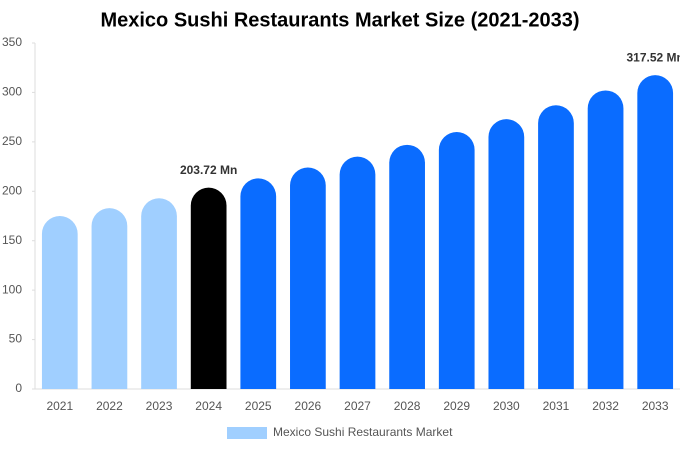 The width and height of the screenshot is (680, 450). Describe the element at coordinates (12, 289) in the screenshot. I see `y-tick-label: 100` at that location.